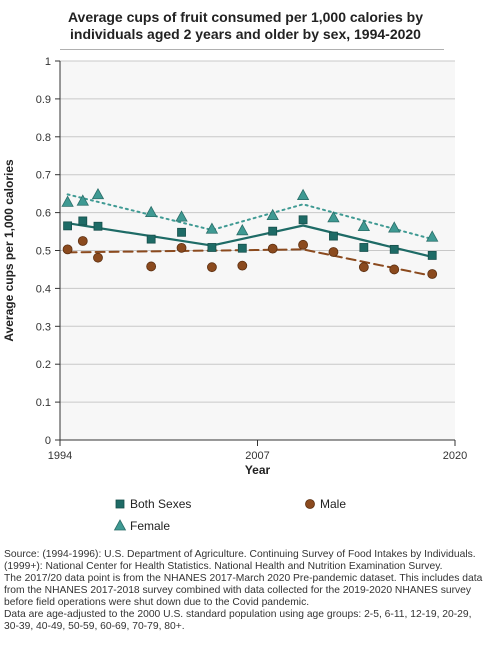 The height and width of the screenshot is (646, 491). I want to click on trend-lines, so click(250, 235).